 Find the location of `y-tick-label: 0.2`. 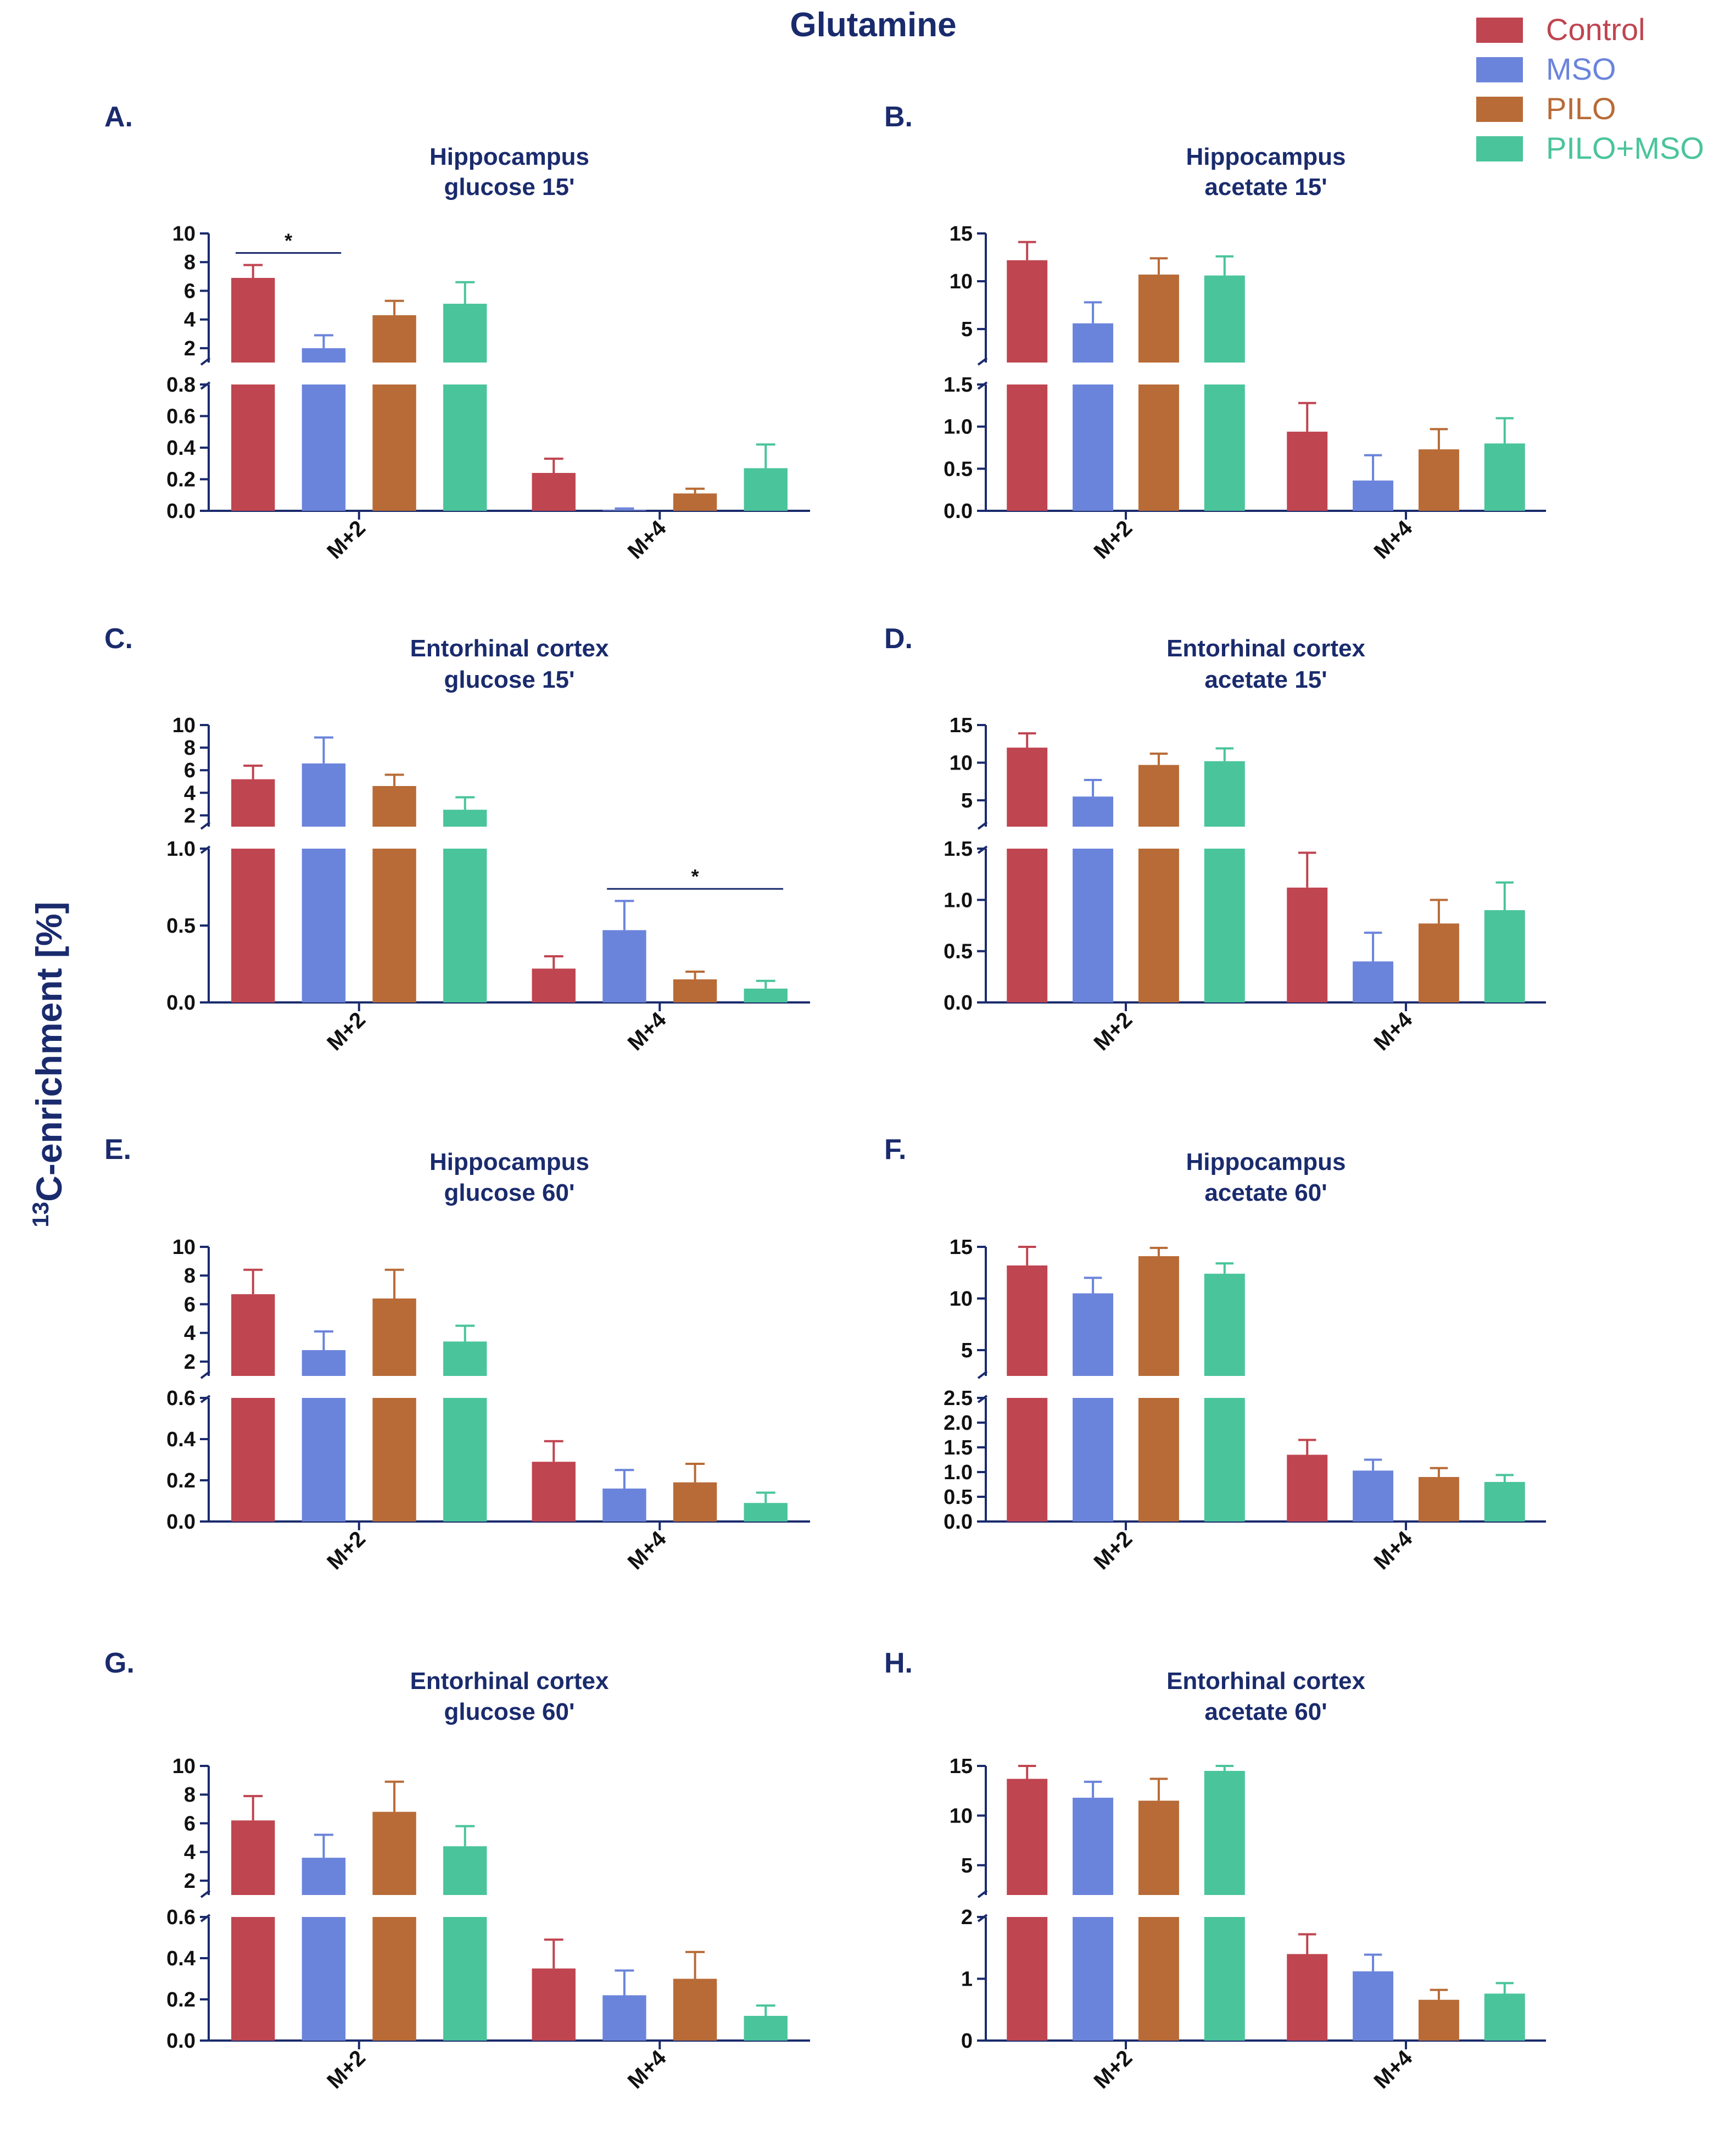

y-tick-label: 0.2 is located at coordinates (181, 1999).